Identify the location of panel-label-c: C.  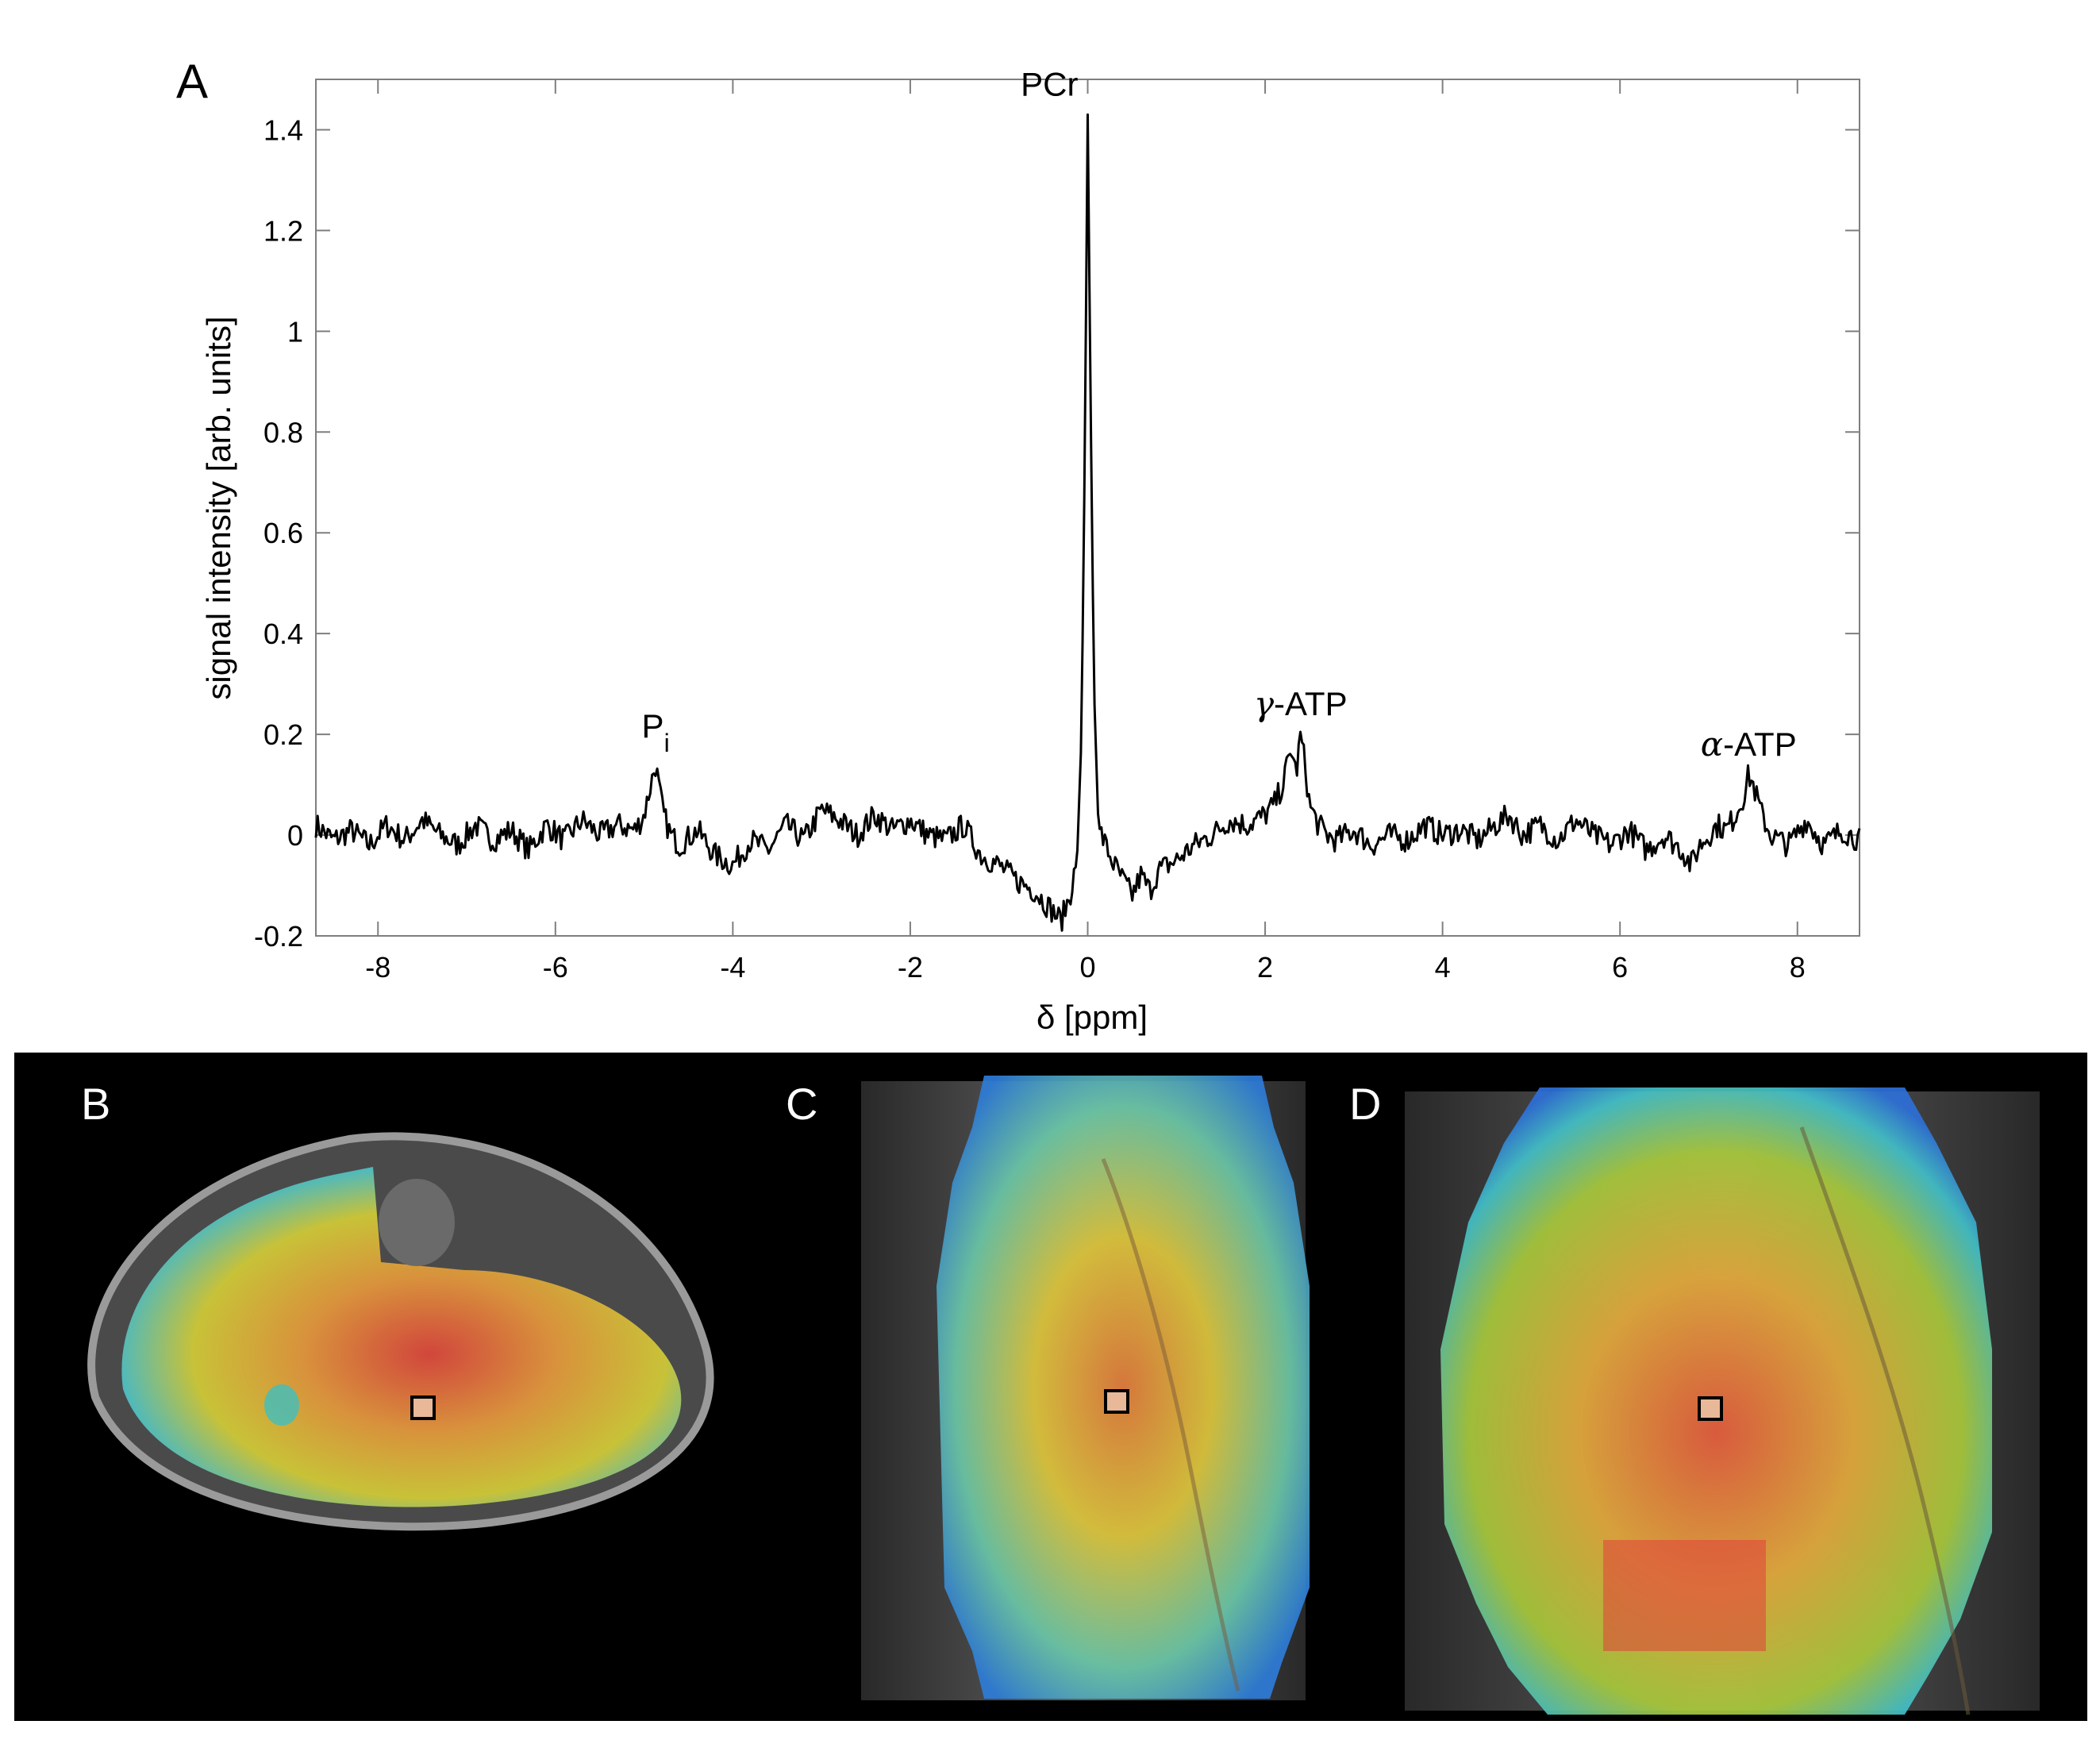
(801, 1104).